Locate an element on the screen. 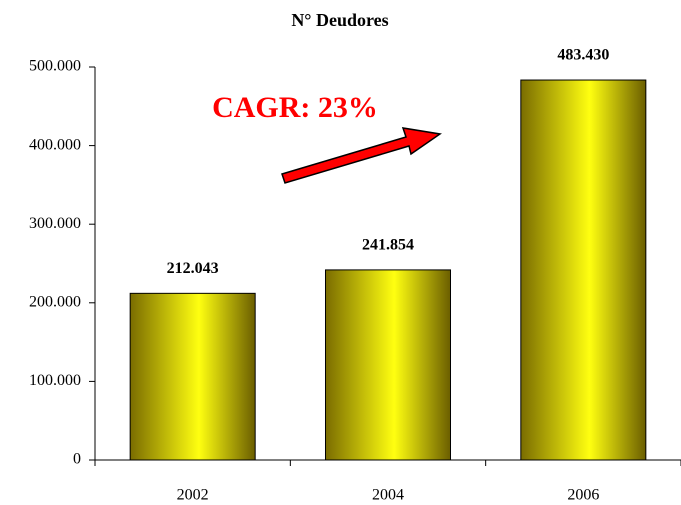 This screenshot has width=681, height=505. y-tick-label: 100.000 is located at coordinates (55, 380).